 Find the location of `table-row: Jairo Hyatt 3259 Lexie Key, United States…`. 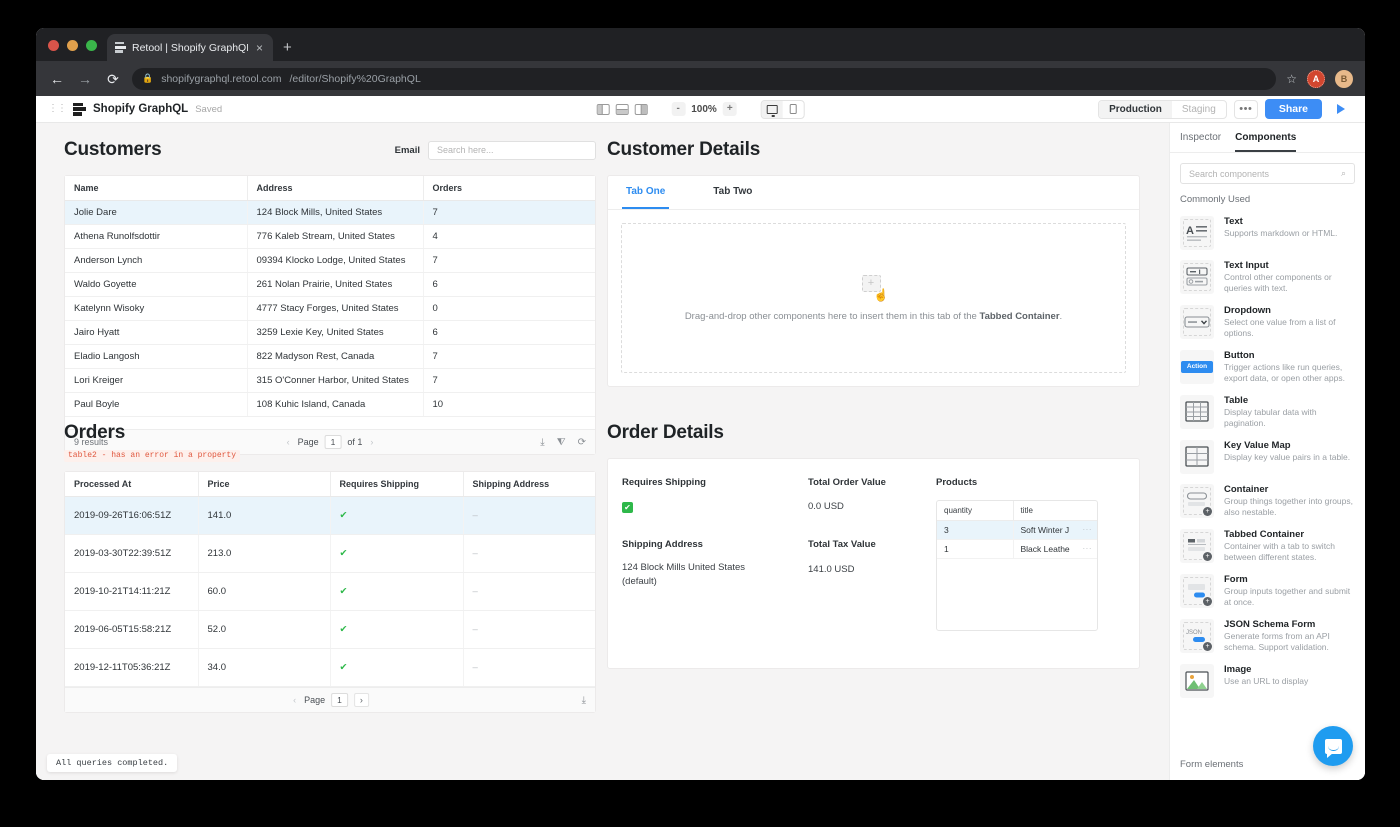

table-row: Jairo Hyatt 3259 Lexie Key, United States… is located at coordinates (330, 332).